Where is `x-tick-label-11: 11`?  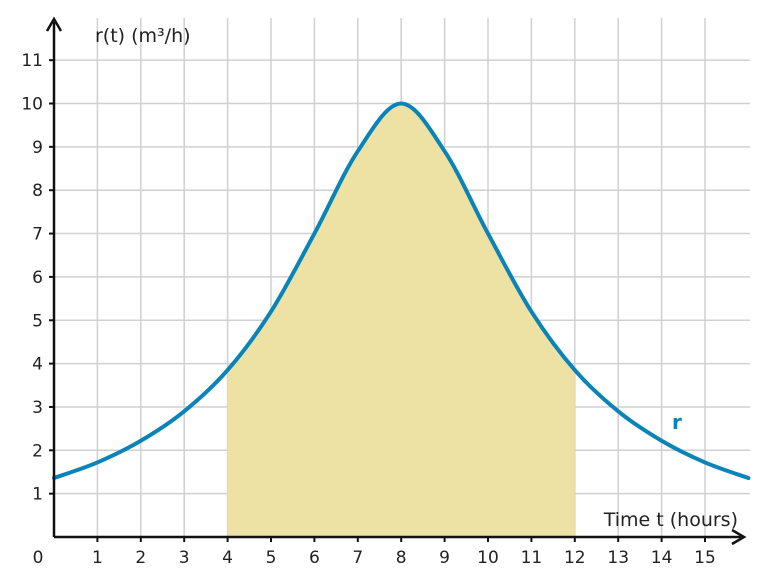 x-tick-label-11: 11 is located at coordinates (532, 558).